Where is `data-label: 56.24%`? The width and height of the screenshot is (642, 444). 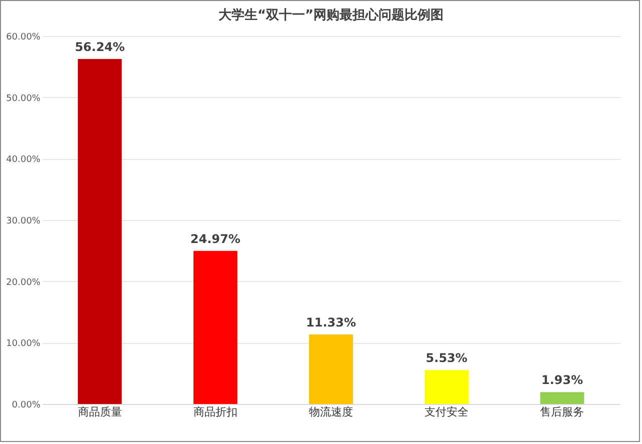 data-label: 56.24% is located at coordinates (99, 47).